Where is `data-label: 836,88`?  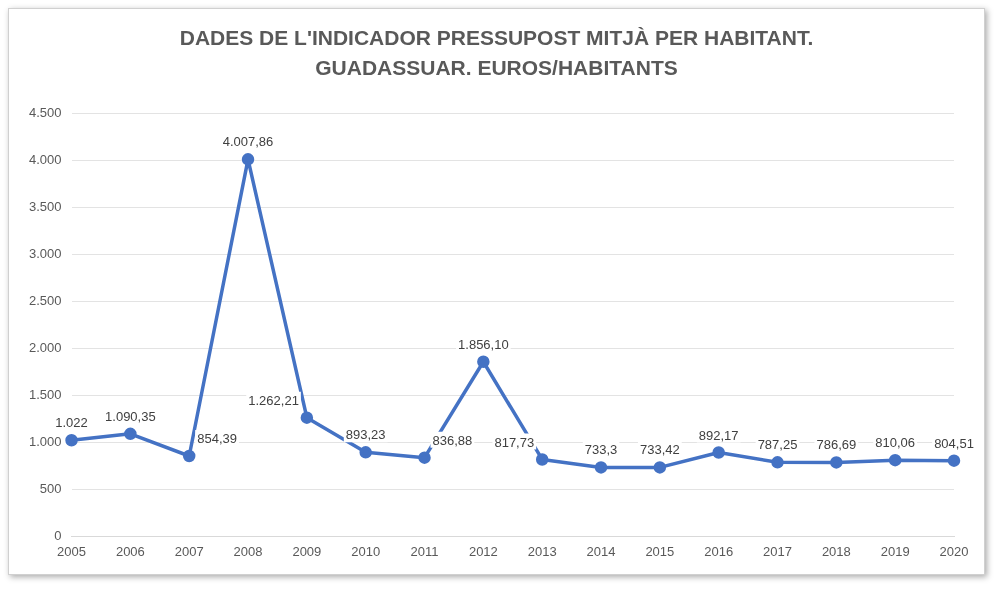
data-label: 836,88 is located at coordinates (452, 440).